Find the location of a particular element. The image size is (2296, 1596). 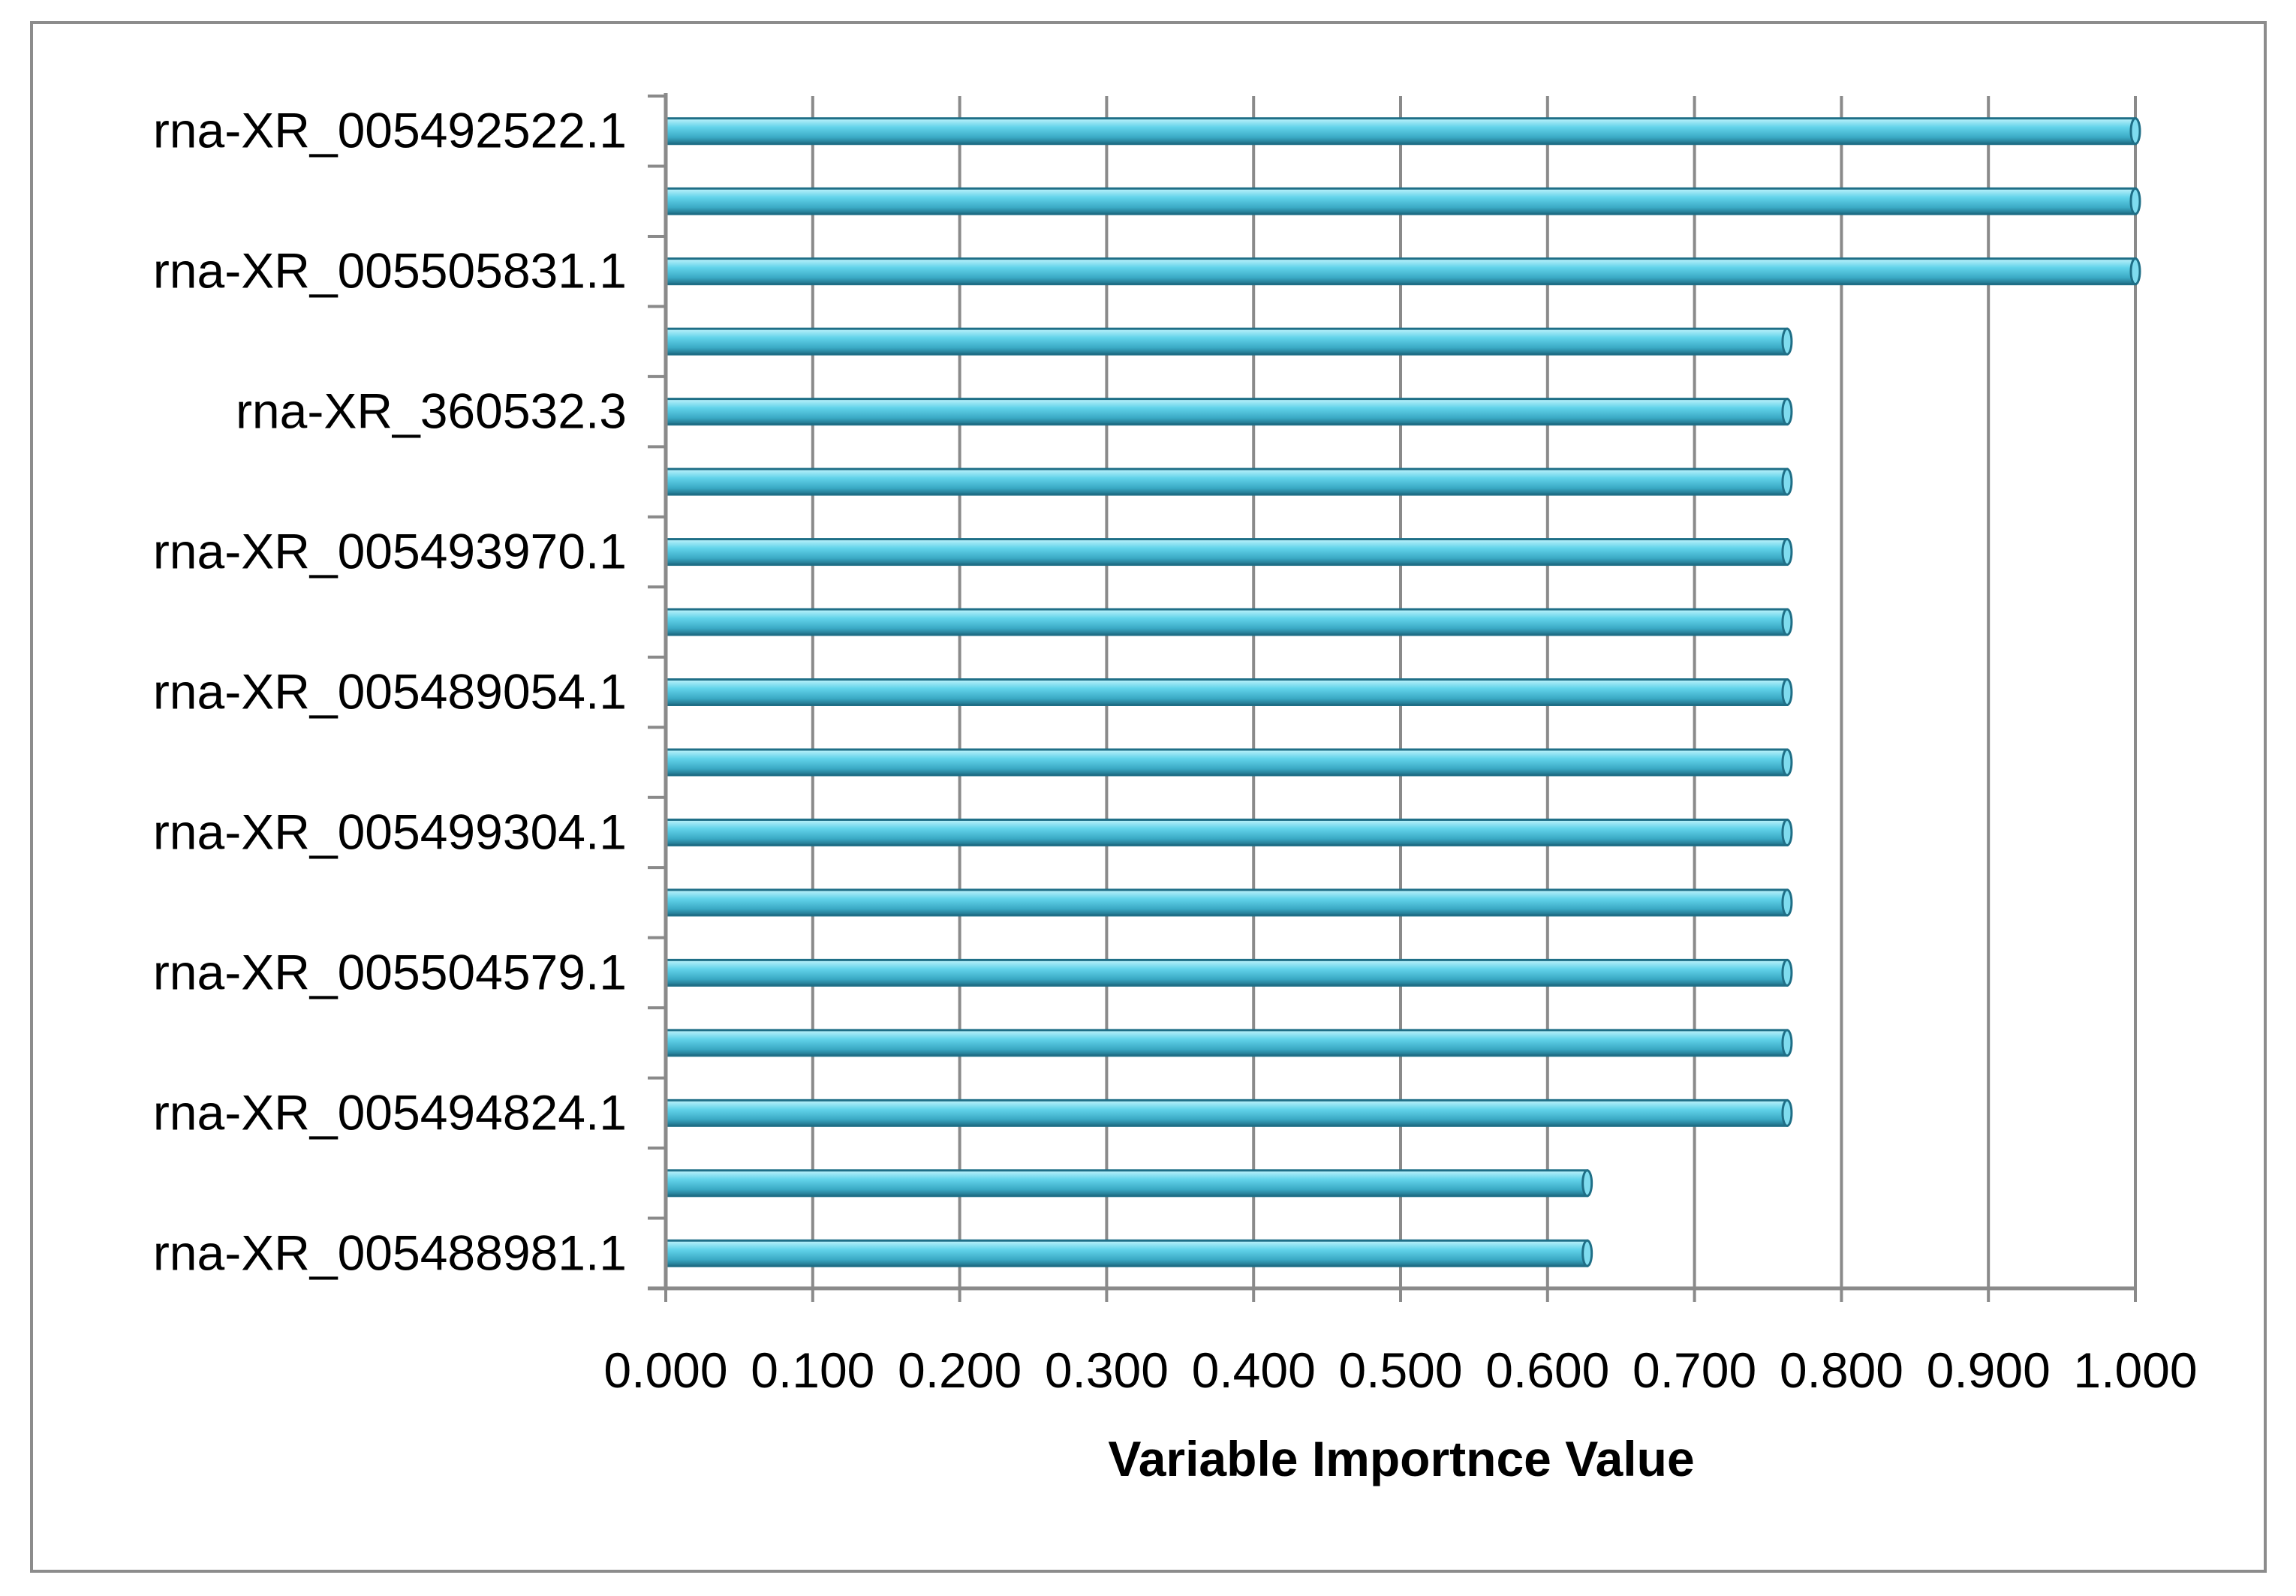

x-tick-label: 0.900 is located at coordinates (1989, 1370).